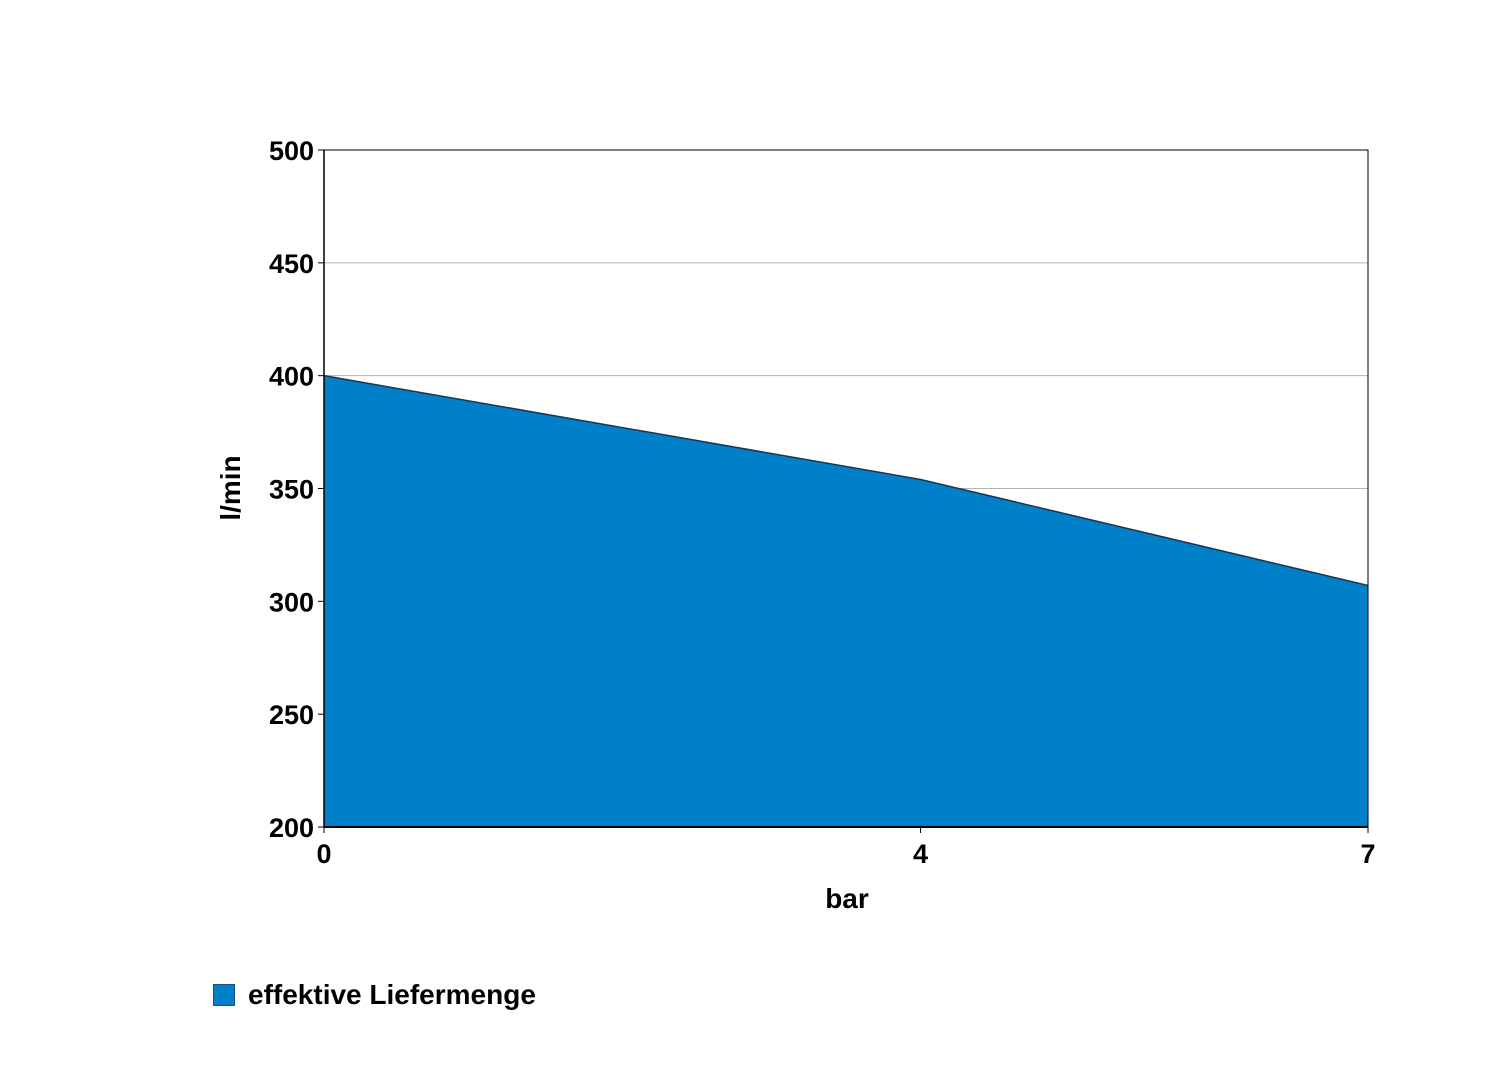 This screenshot has height=1081, width=1500. Describe the element at coordinates (291, 602) in the screenshot. I see `y-tick-label-300: 300` at that location.